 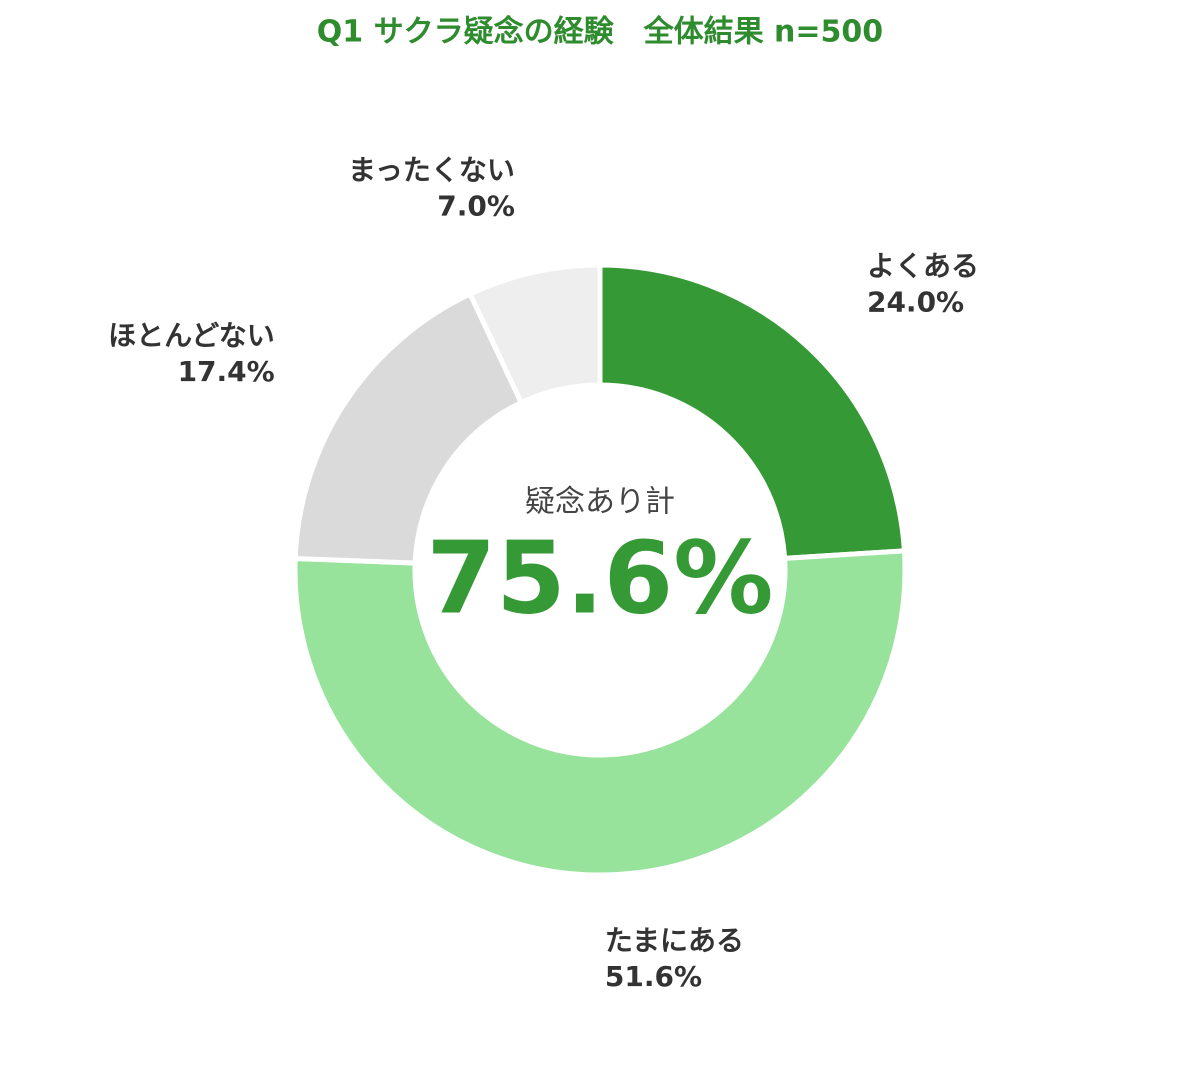 I want to click on segment-value: 24.0%, so click(x=915, y=302).